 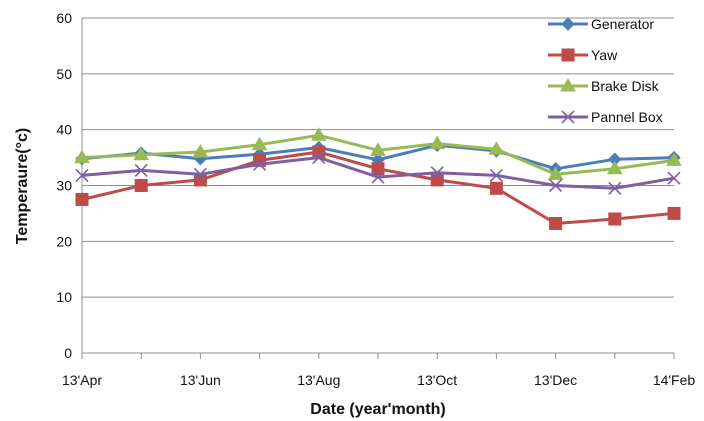 What do you see at coordinates (377, 409) in the screenshot?
I see `x-axis-title: Date (year'month)` at bounding box center [377, 409].